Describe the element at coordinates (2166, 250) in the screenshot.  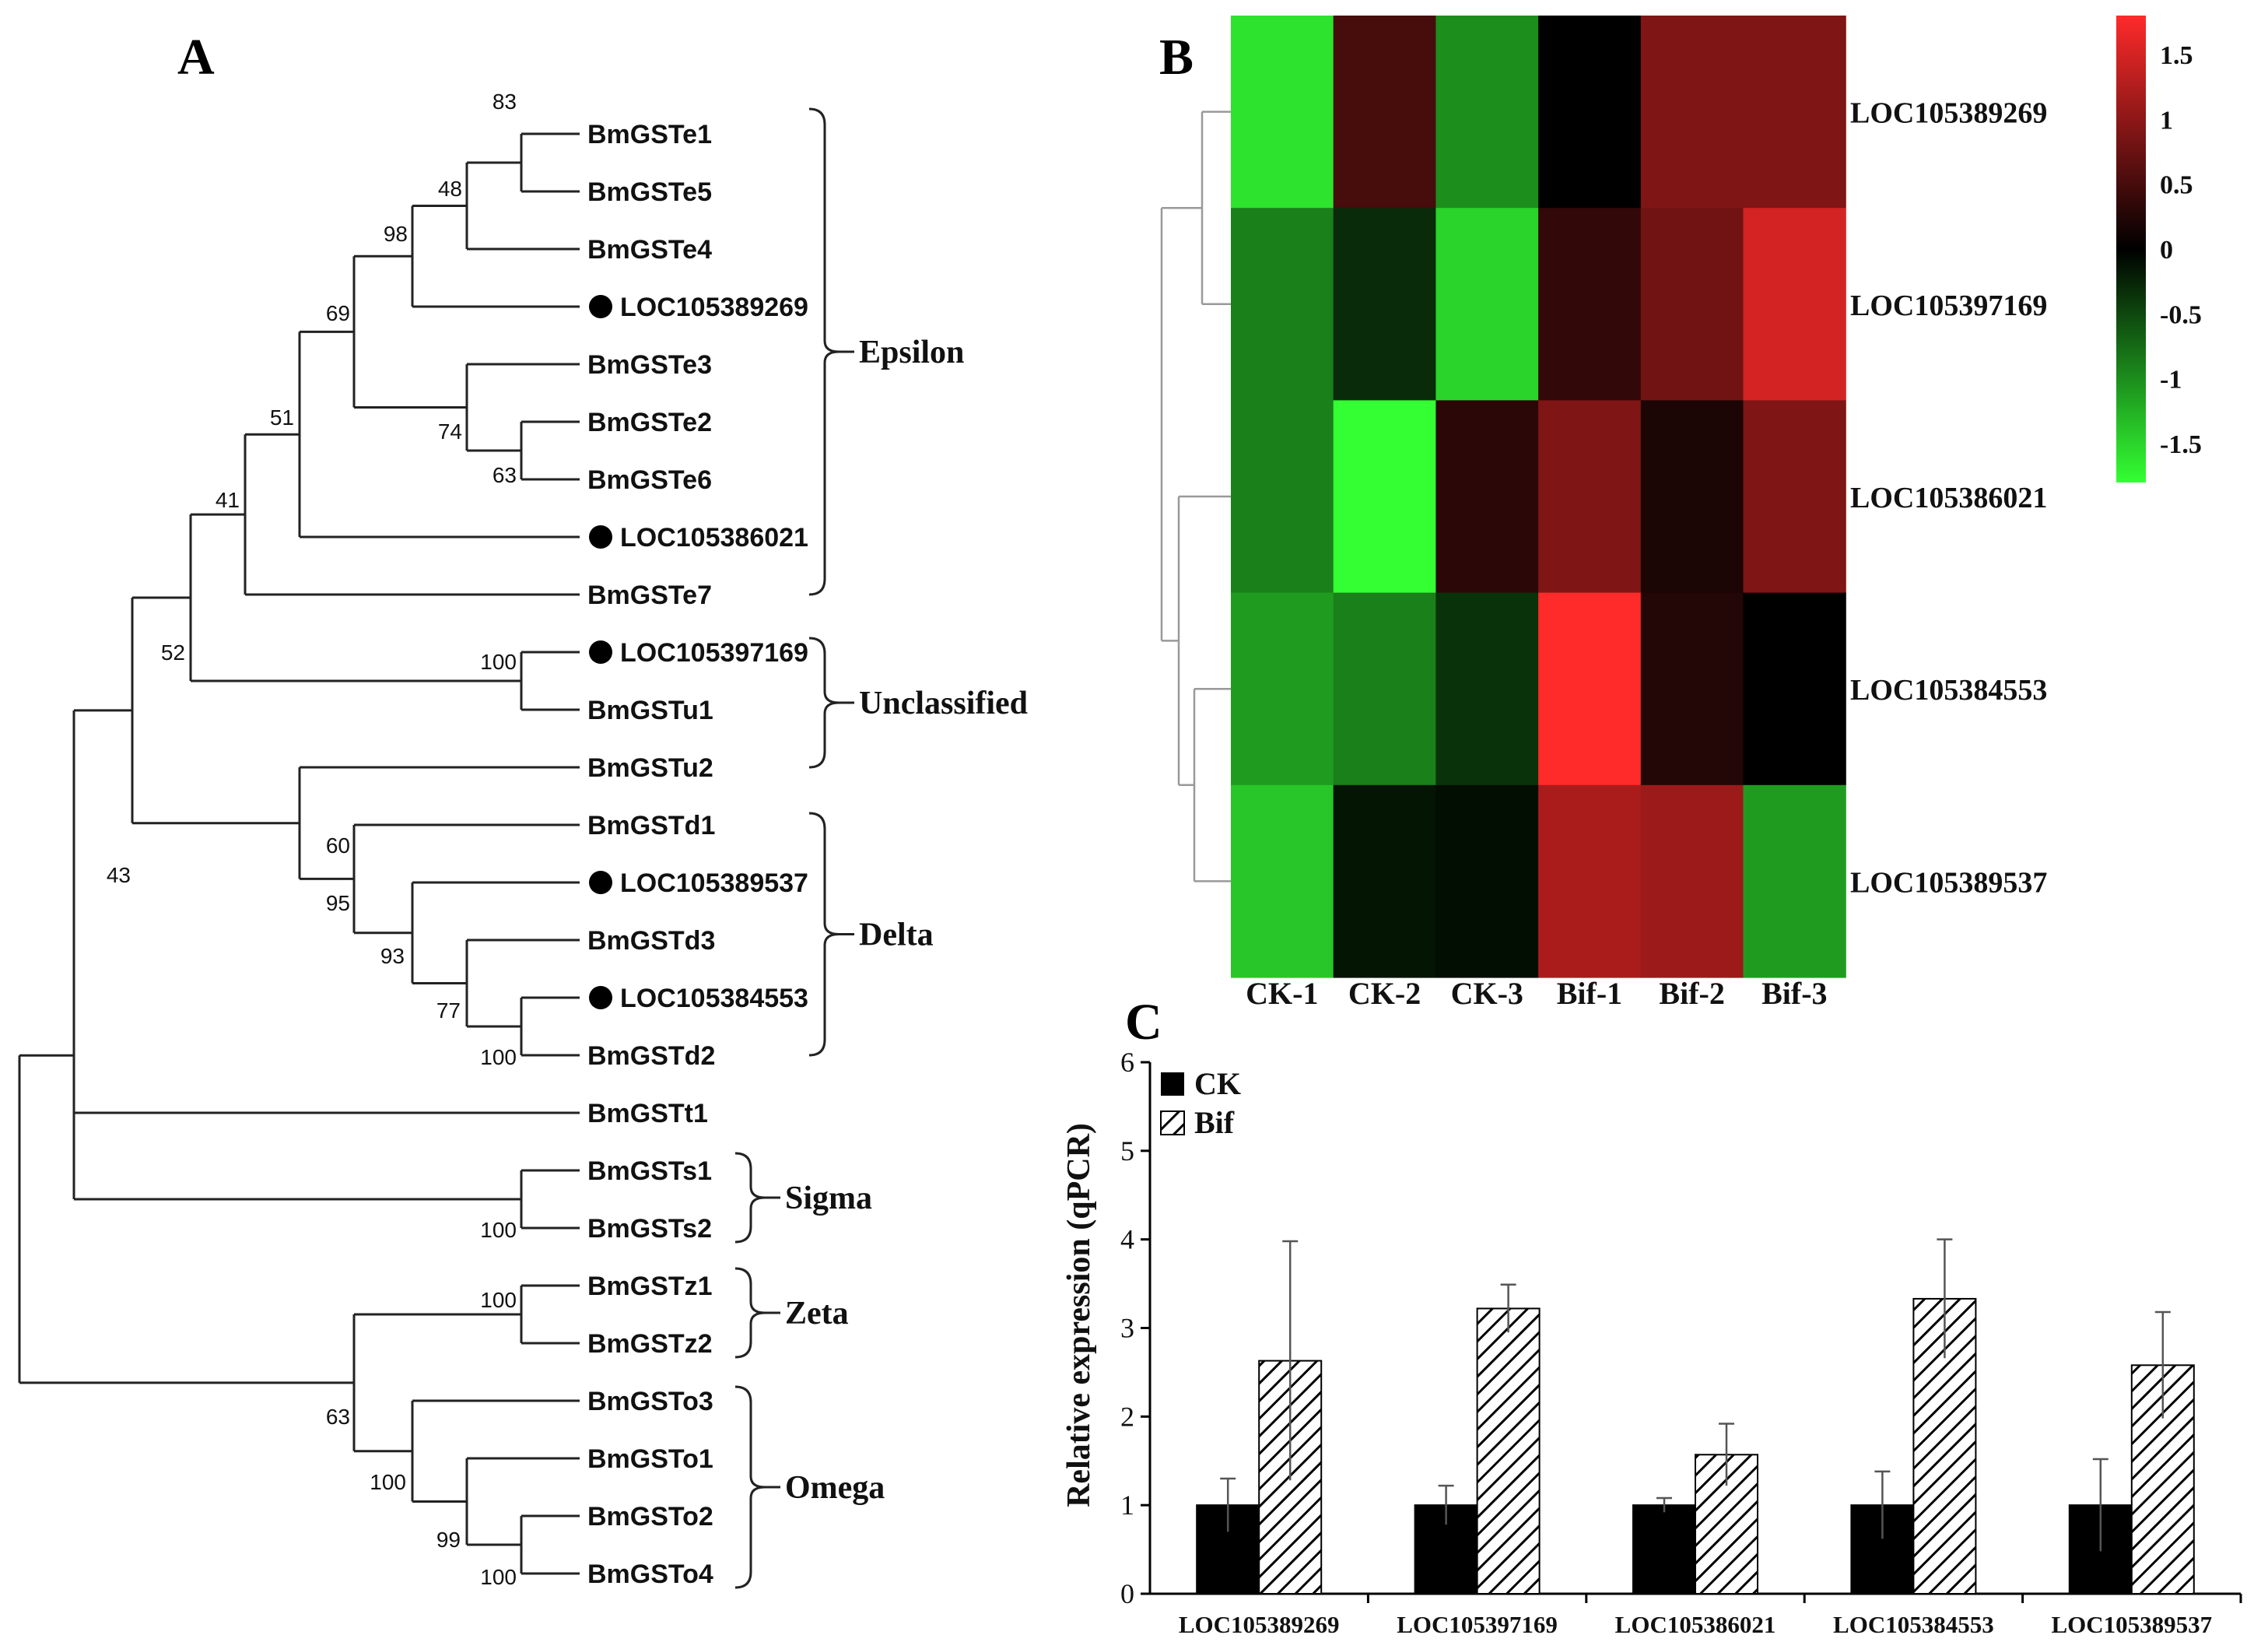
I see `colorbar-tick-label: 0` at that location.